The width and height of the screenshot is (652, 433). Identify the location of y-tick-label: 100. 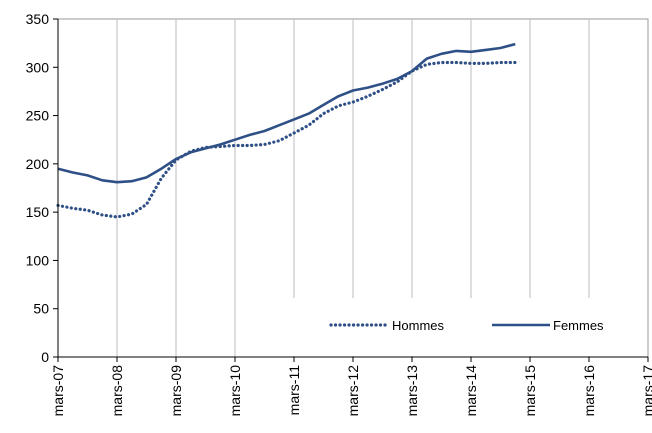
(38, 260).